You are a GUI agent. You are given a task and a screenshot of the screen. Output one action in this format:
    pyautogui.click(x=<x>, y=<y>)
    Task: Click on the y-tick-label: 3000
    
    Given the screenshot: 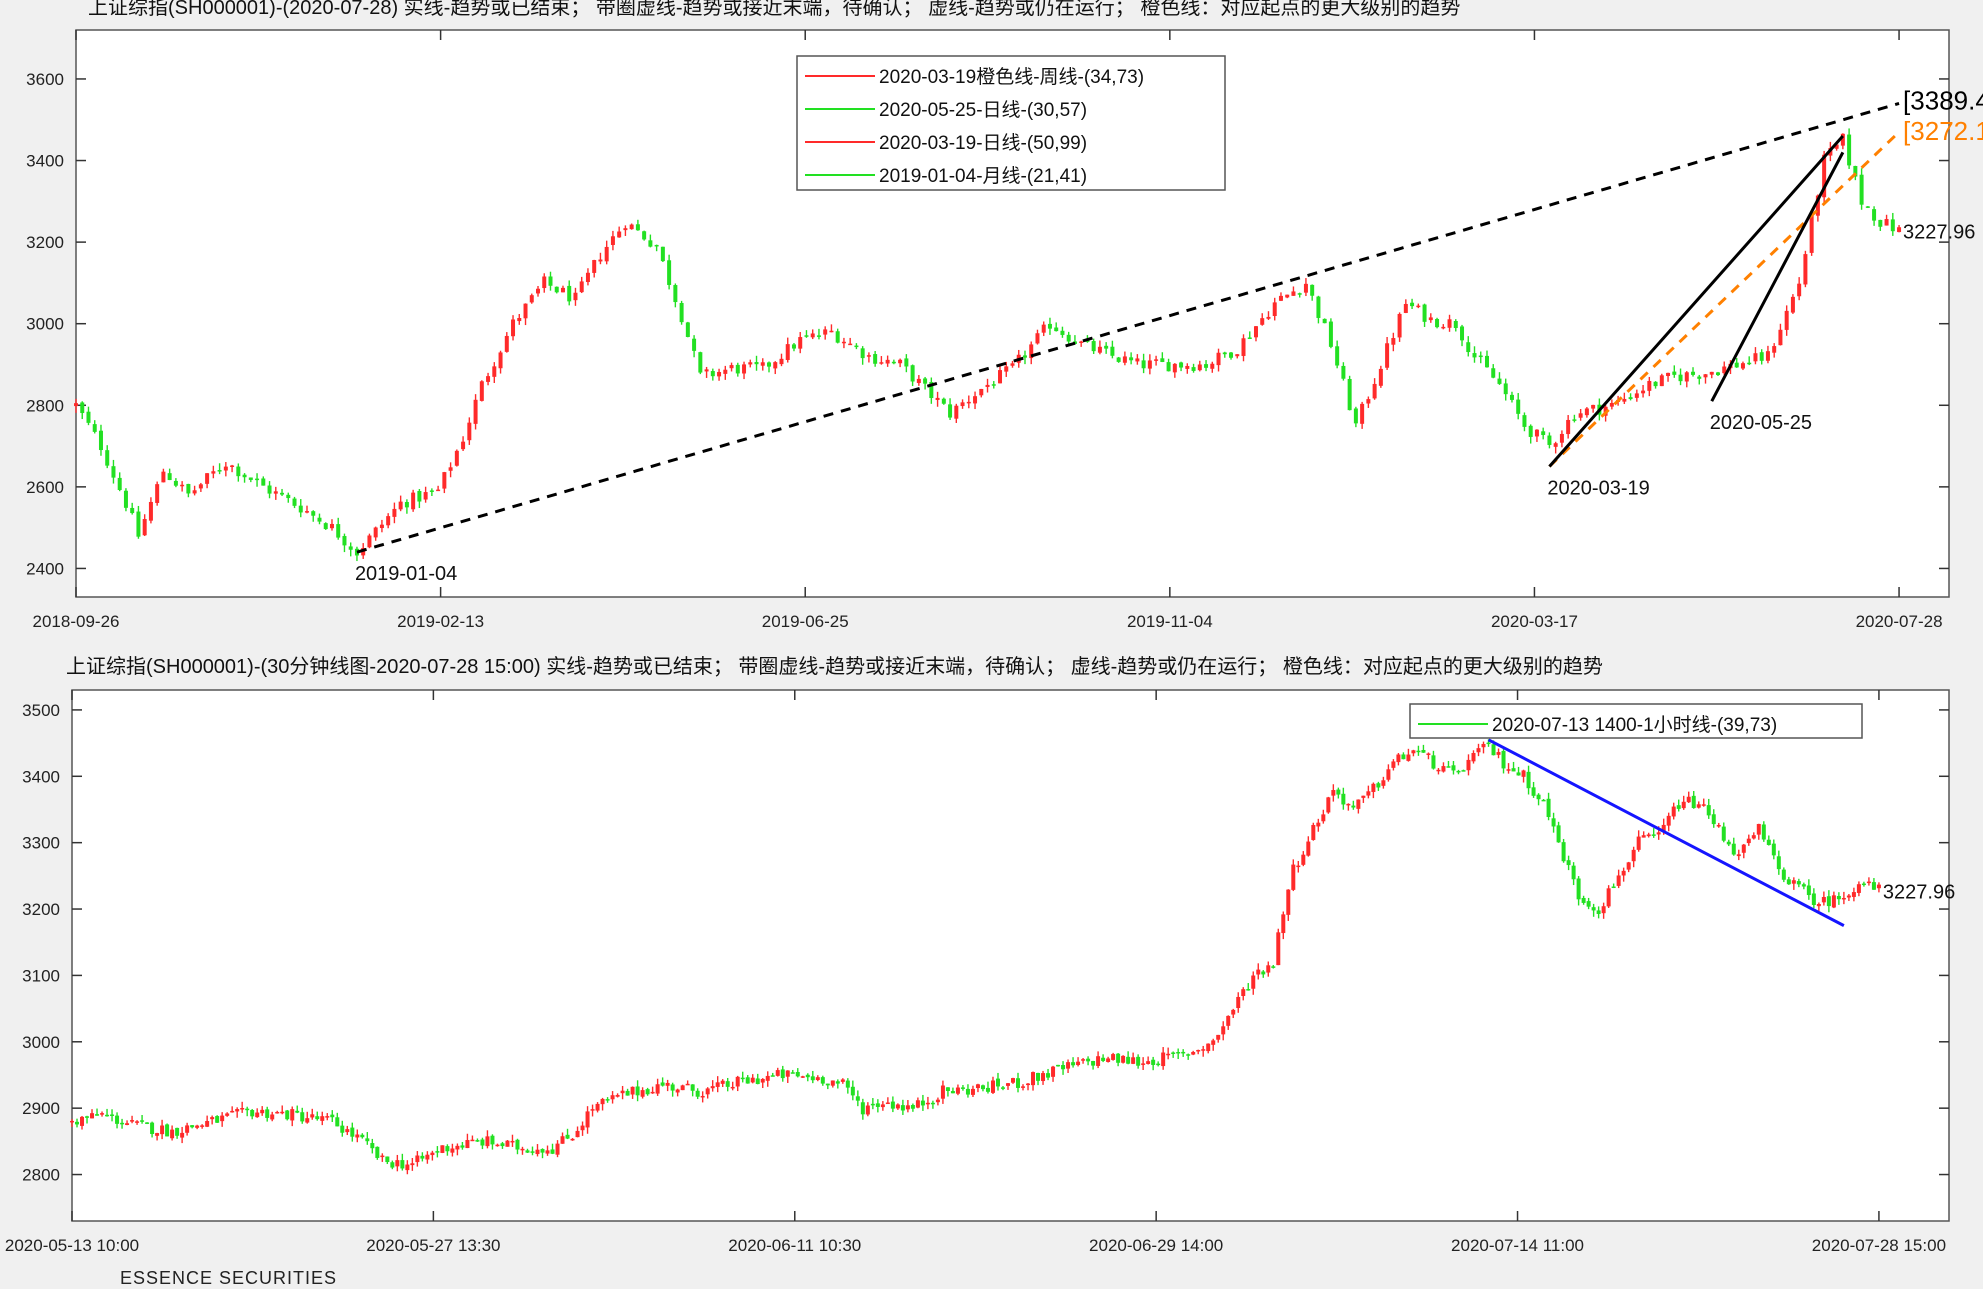 What is the action you would take?
    pyautogui.click(x=41, y=1042)
    